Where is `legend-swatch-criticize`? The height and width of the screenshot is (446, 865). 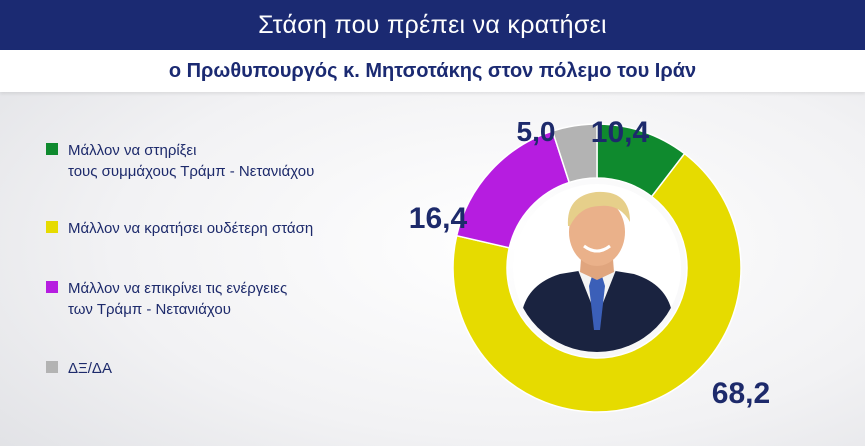
legend-swatch-criticize is located at coordinates (52, 287).